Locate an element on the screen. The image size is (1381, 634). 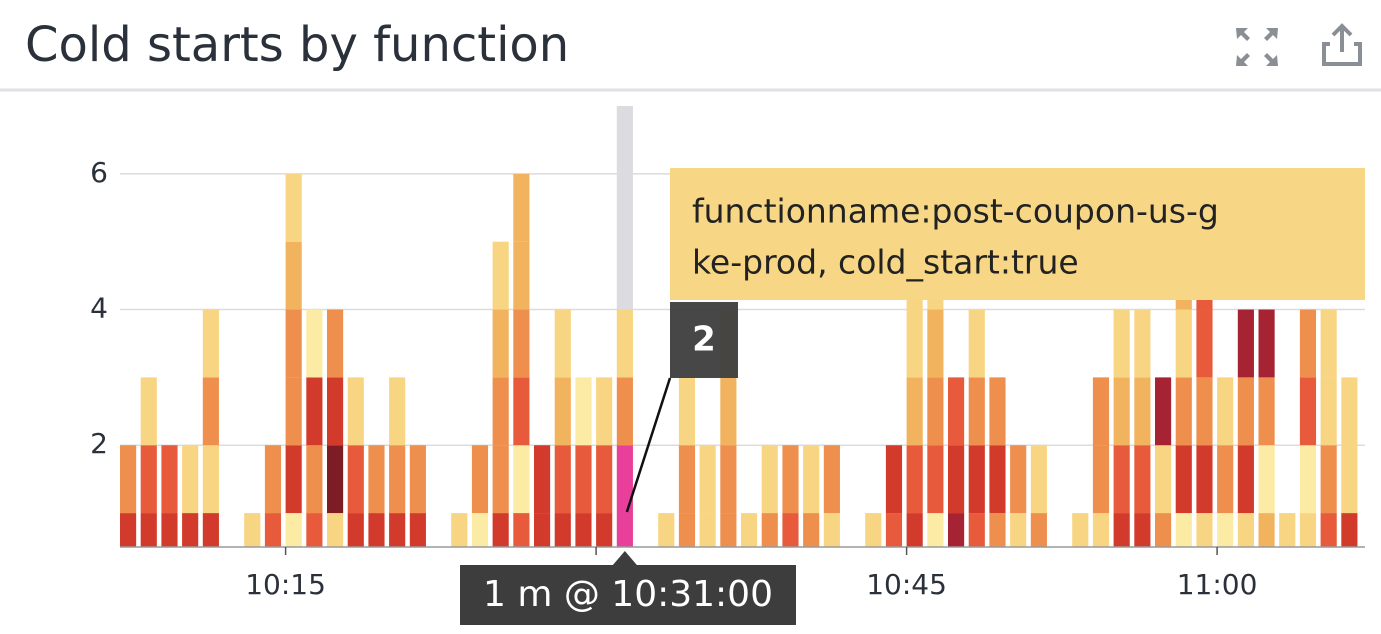
widget-title: Cold starts by function is located at coordinates (297, 45).